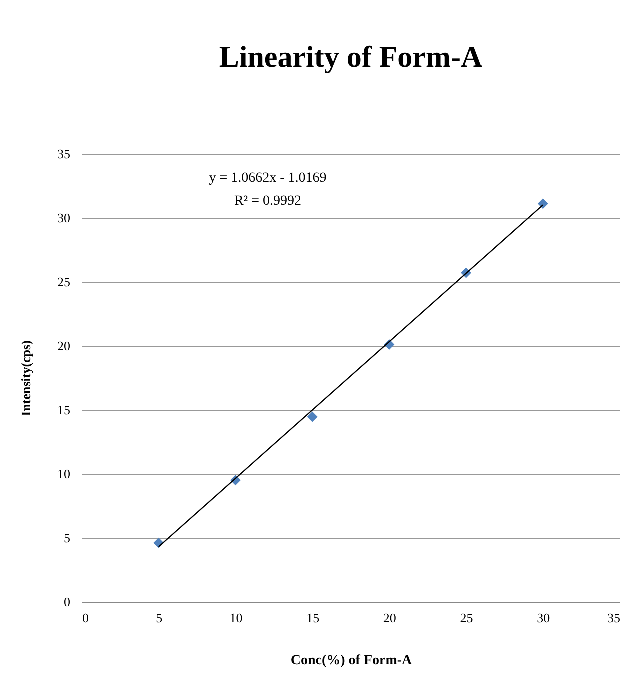 This screenshot has height=689, width=641. I want to click on x-tick-label: 20, so click(389, 618).